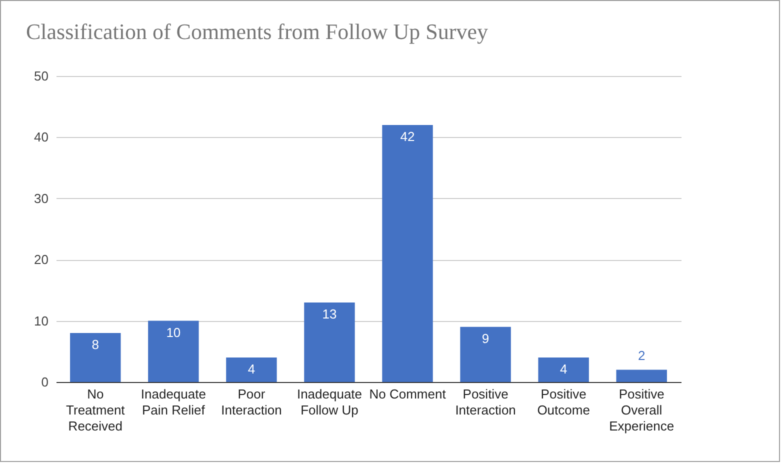  What do you see at coordinates (96, 344) in the screenshot?
I see `data-label: 8` at bounding box center [96, 344].